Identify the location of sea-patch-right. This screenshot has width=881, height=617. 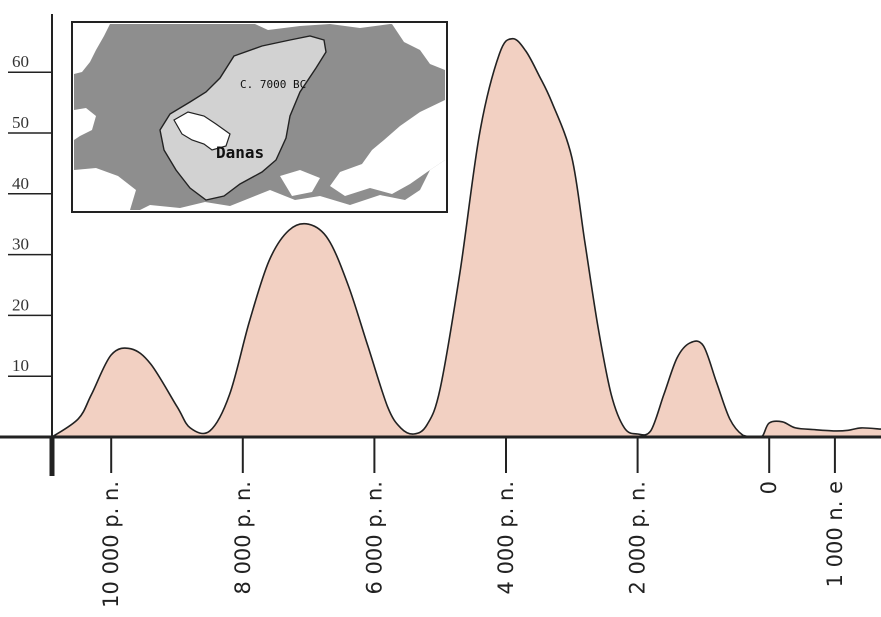
(387, 148).